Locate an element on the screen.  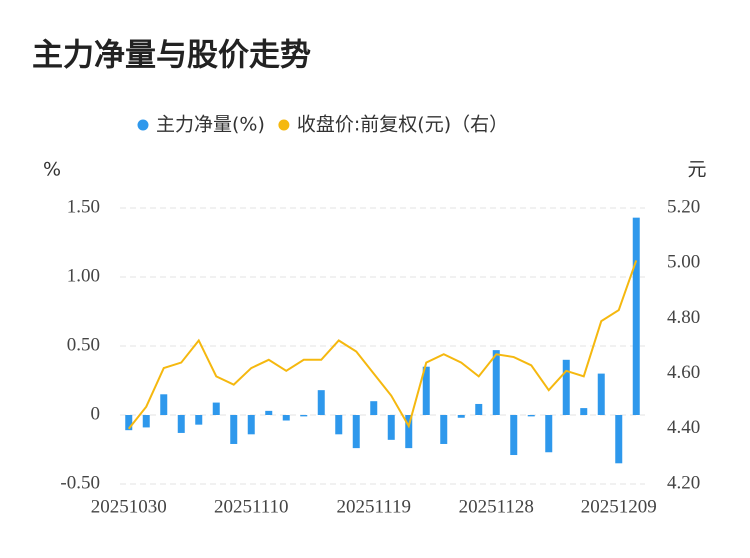
y2-tick-label: 4.20 is located at coordinates (683, 482).